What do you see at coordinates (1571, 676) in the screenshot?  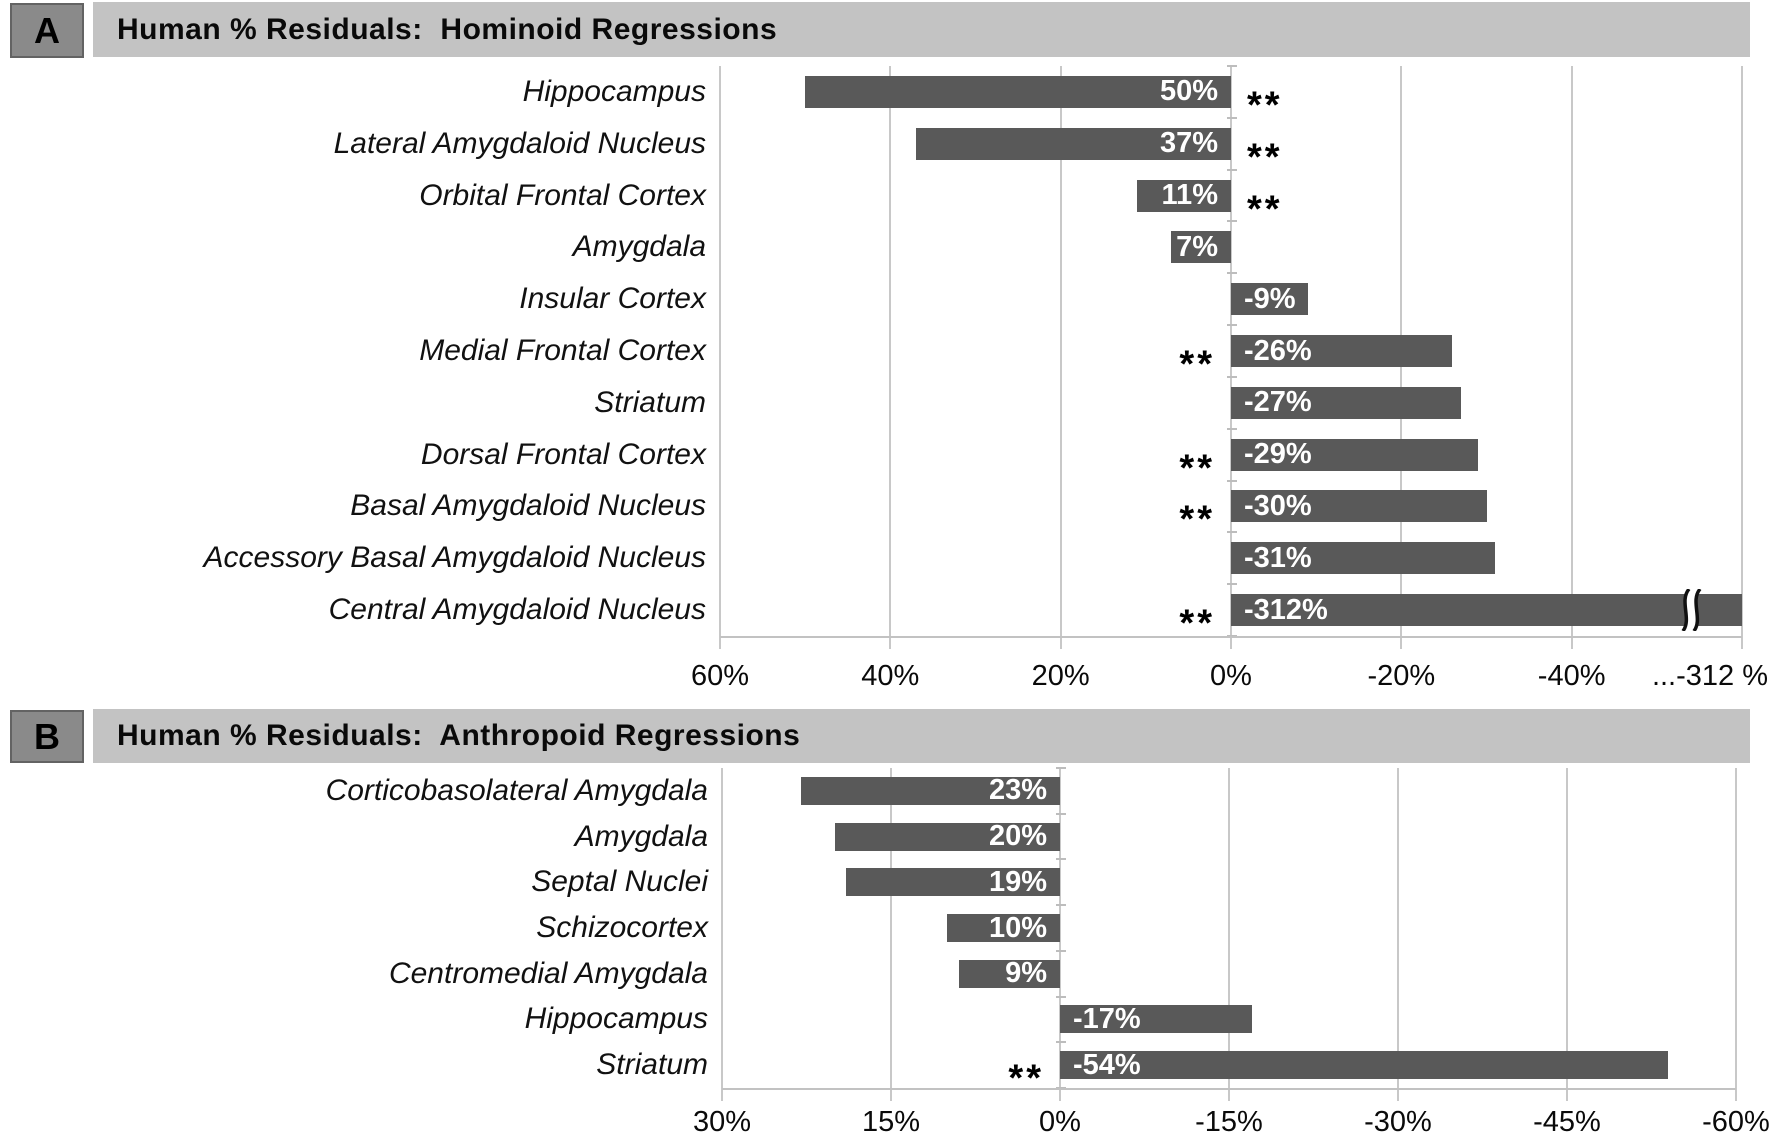 I see `x-axis-tick-label: -40%` at bounding box center [1571, 676].